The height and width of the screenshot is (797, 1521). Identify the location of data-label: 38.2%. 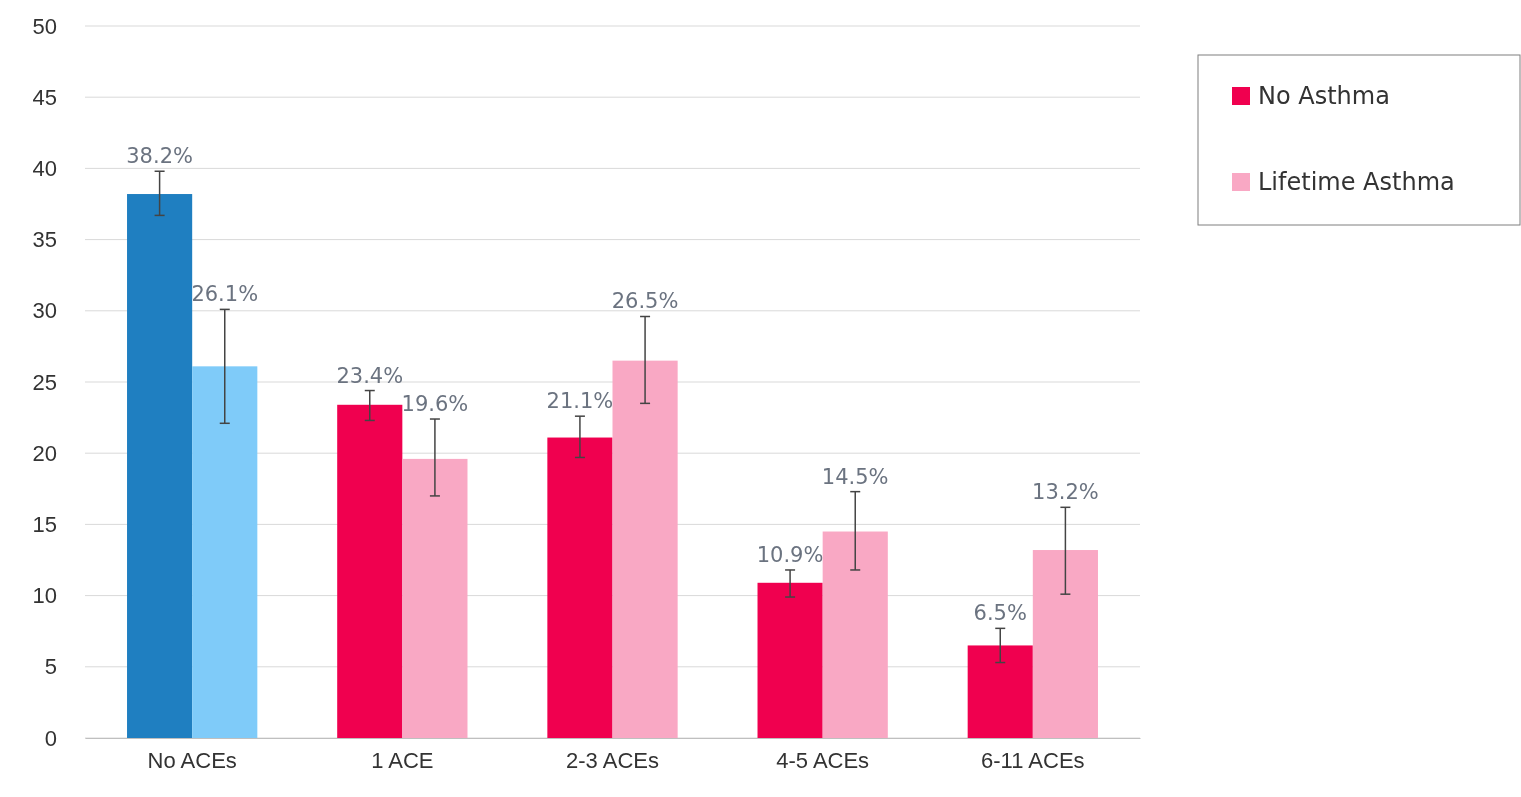
(159, 156).